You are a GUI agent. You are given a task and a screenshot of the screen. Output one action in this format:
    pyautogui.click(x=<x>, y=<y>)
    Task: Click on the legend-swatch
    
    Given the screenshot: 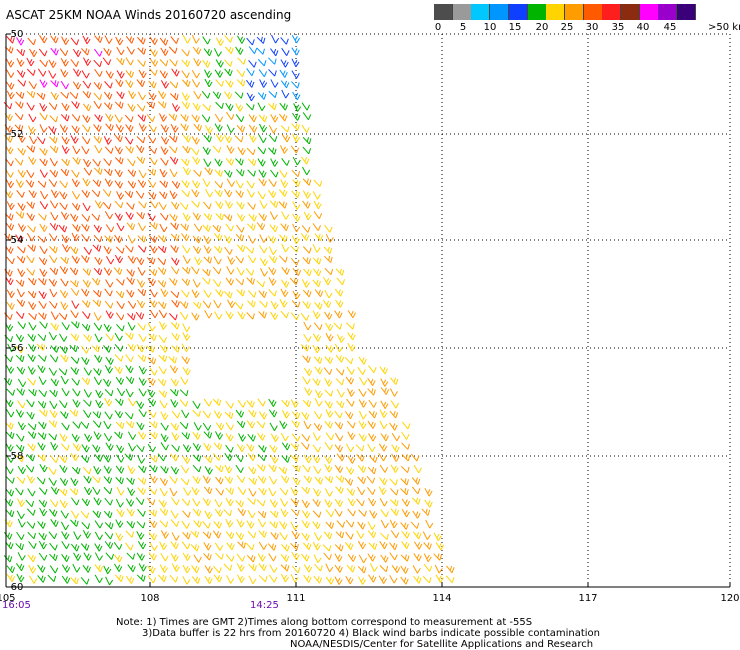 What is the action you would take?
    pyautogui.click(x=574, y=12)
    